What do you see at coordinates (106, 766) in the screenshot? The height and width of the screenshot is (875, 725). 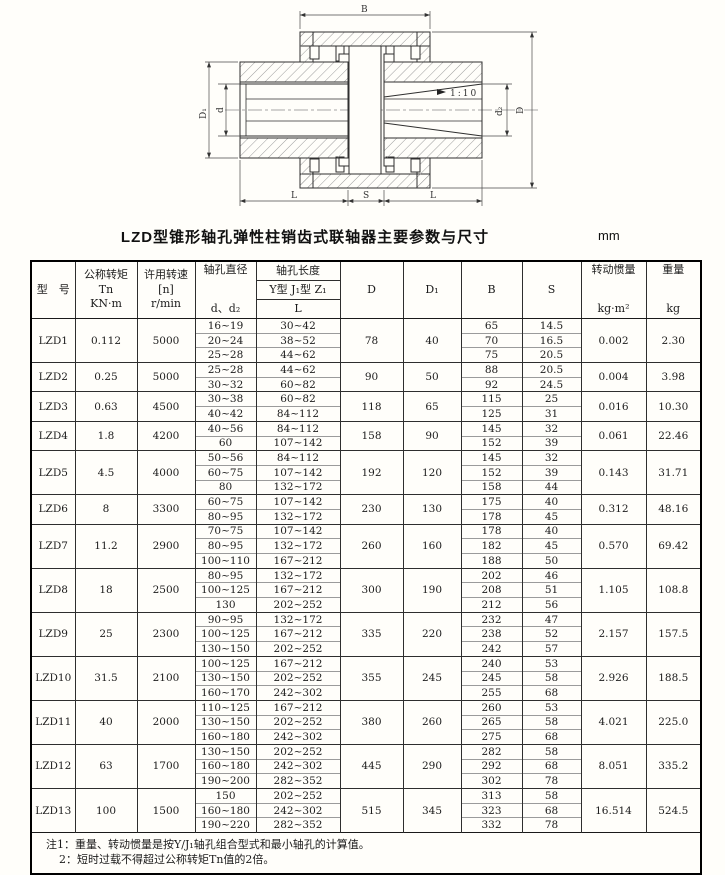 I see `cell-torque: 63` at bounding box center [106, 766].